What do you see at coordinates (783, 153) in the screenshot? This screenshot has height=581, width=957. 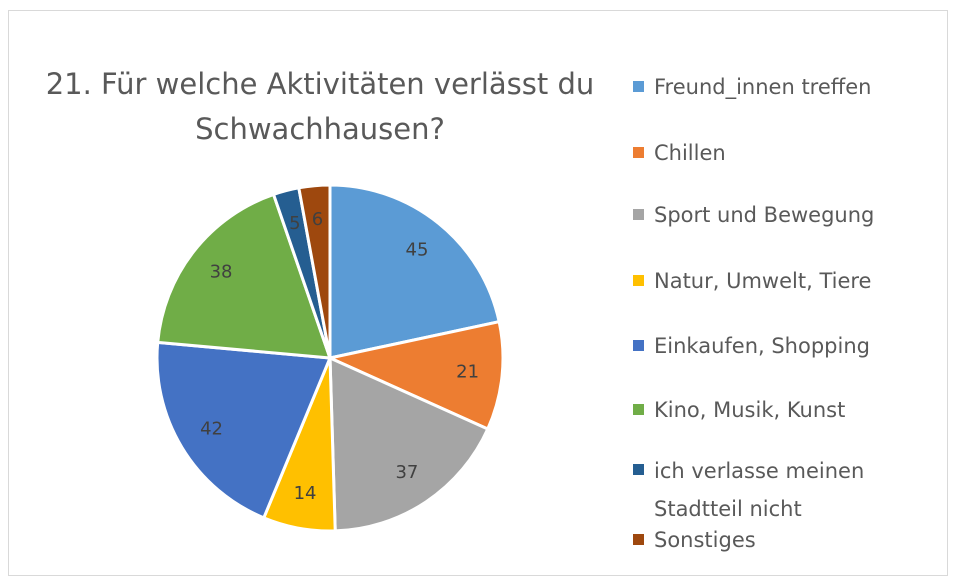 I see `legend-item: Chillen` at bounding box center [783, 153].